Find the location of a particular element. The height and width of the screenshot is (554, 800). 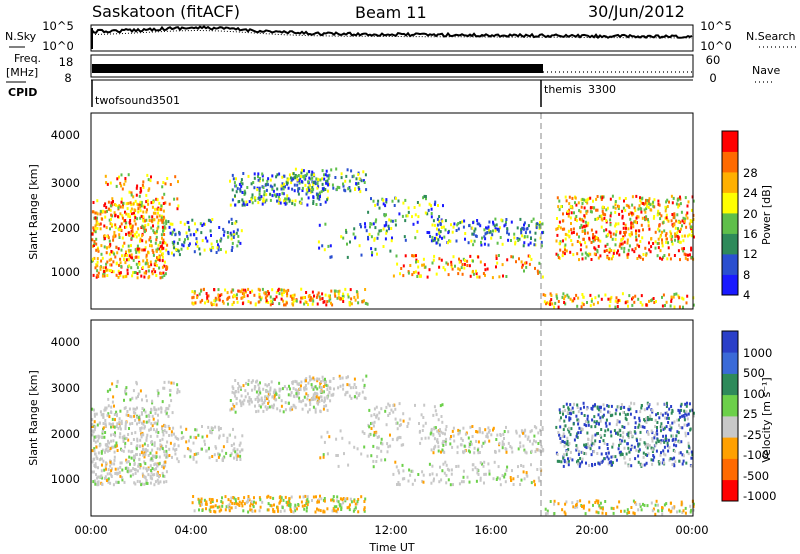

colorbar-segment is located at coordinates (730, 490).